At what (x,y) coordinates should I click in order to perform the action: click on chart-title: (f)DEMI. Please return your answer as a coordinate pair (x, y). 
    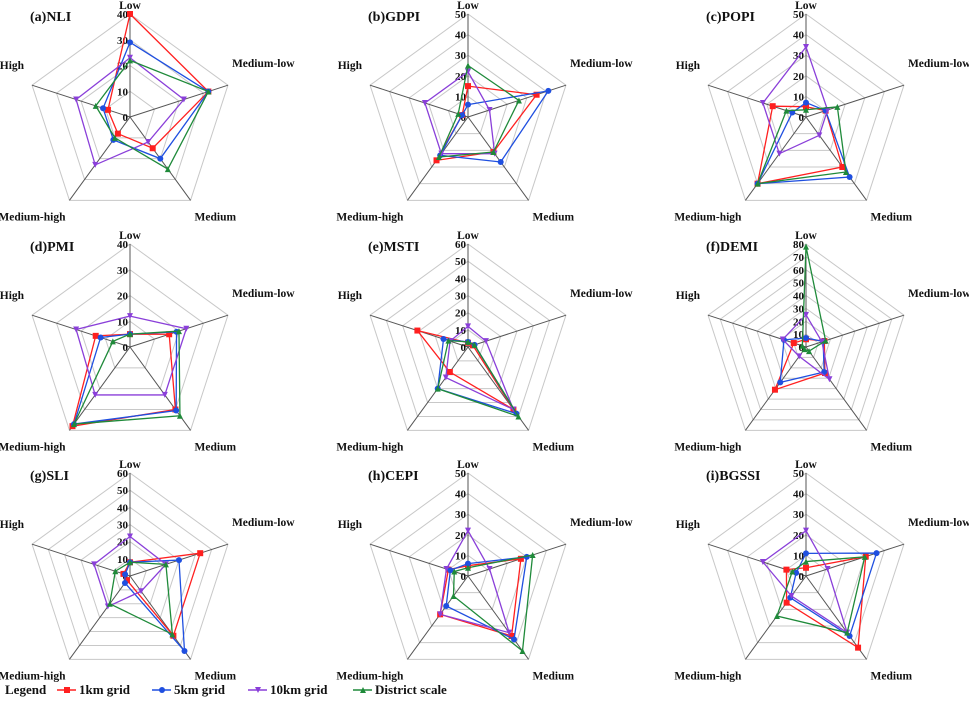
    Looking at the image, I should click on (732, 247).